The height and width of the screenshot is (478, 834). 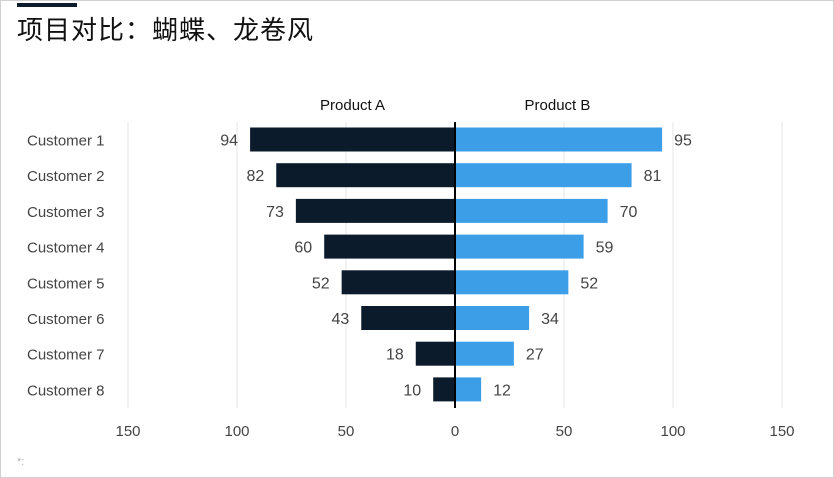 What do you see at coordinates (66, 319) in the screenshot?
I see `category-label: Customer 6` at bounding box center [66, 319].